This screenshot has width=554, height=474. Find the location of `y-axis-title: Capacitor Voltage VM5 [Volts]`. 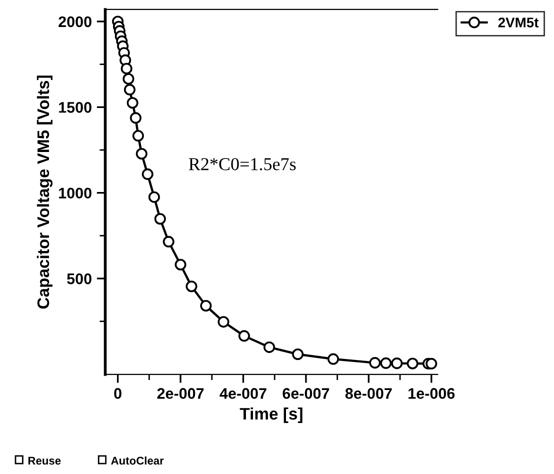

y-axis-title: Capacitor Voltage VM5 [Volts] is located at coordinates (44, 192).